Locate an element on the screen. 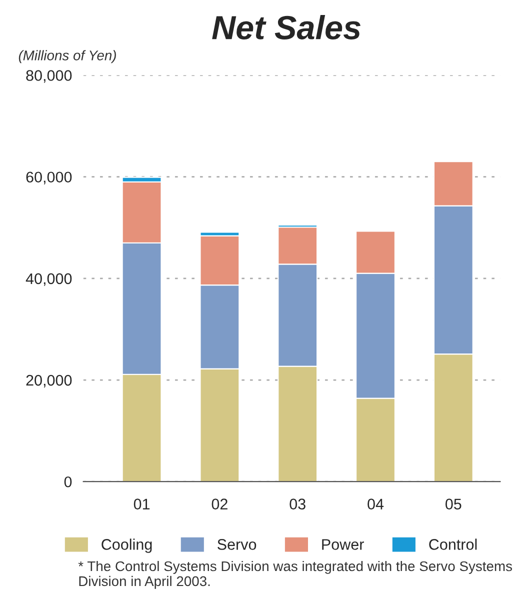  x-tick-label: 05 is located at coordinates (454, 504).